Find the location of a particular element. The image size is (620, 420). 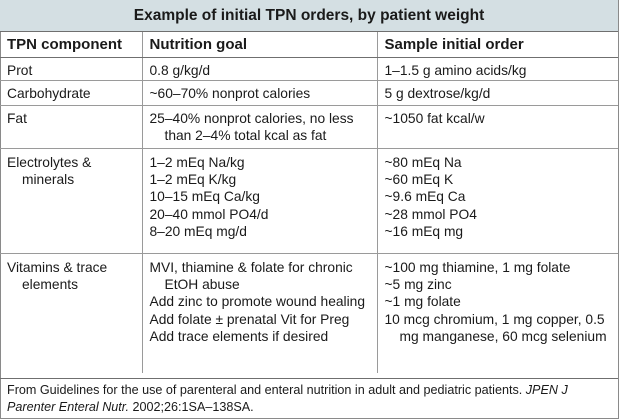

component-cell: Electrolytes & minerals is located at coordinates (71, 201).